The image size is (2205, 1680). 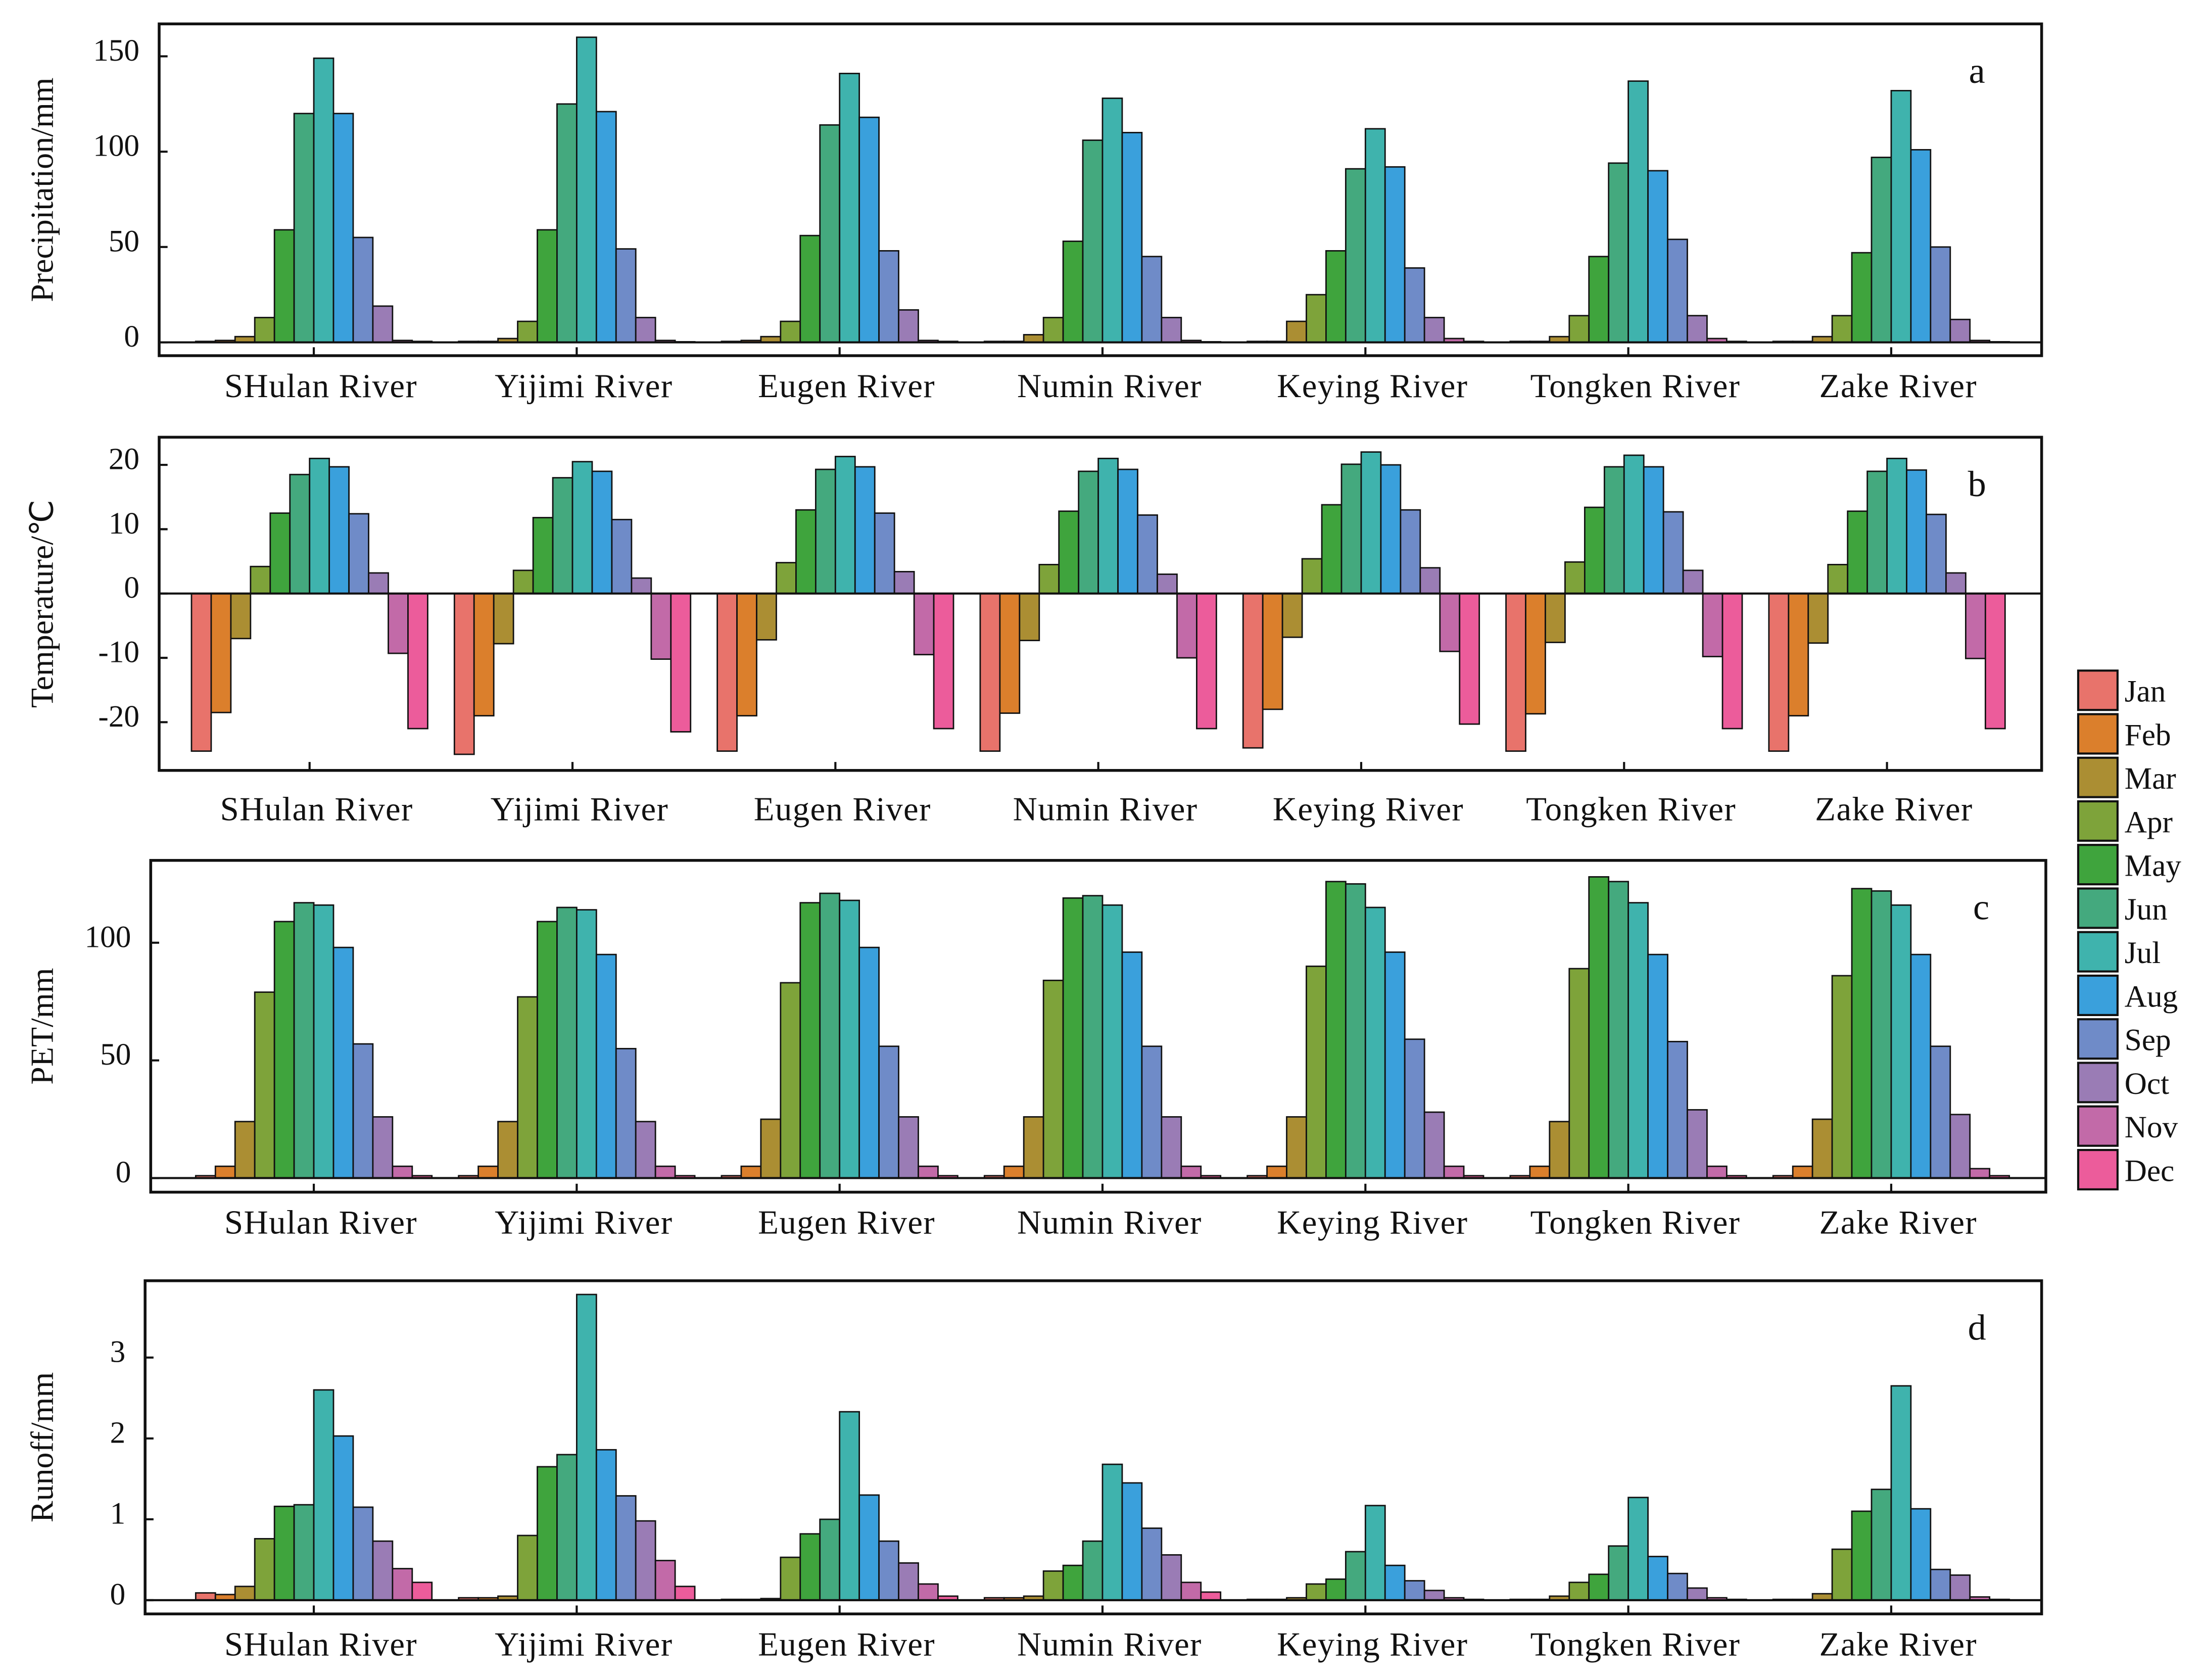 I want to click on x-tick-label: Yijimi River, so click(x=584, y=1223).